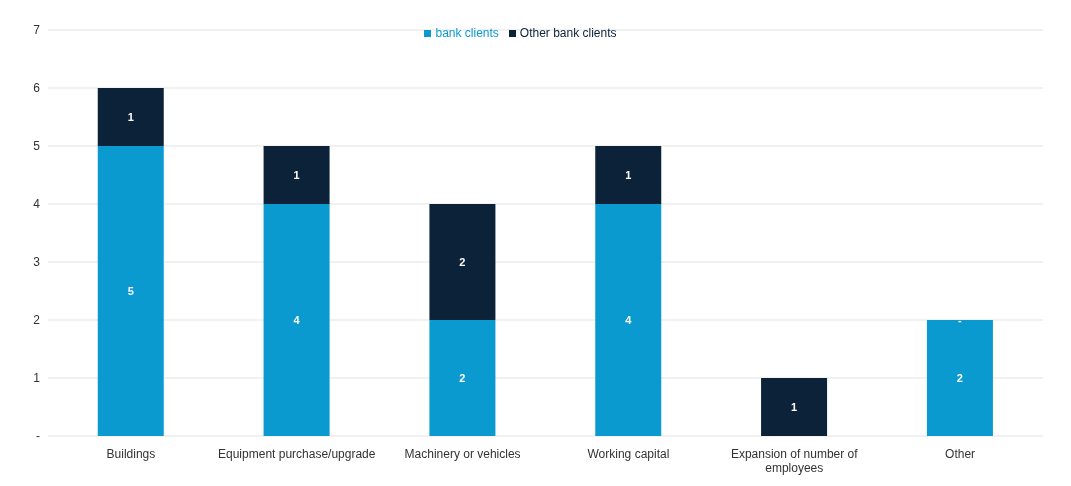  I want to click on y-tick-label: 4, so click(37, 204).